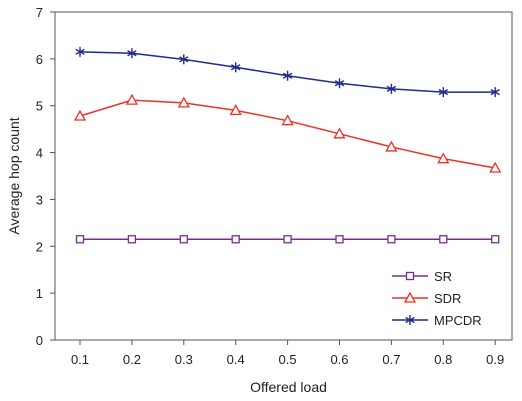 This screenshot has height=401, width=522. What do you see at coordinates (443, 276) in the screenshot?
I see `legend-label-sr: SR` at bounding box center [443, 276].